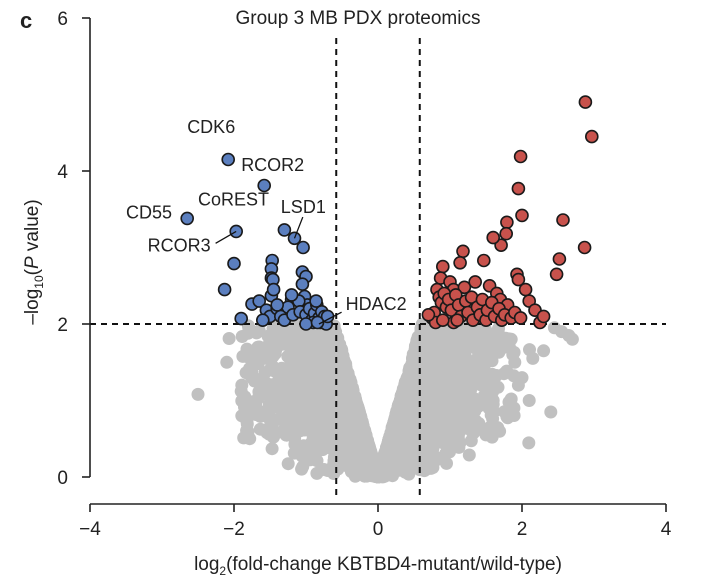  Describe the element at coordinates (206, 564) in the screenshot. I see `x-axis-label-prefix: log` at that location.